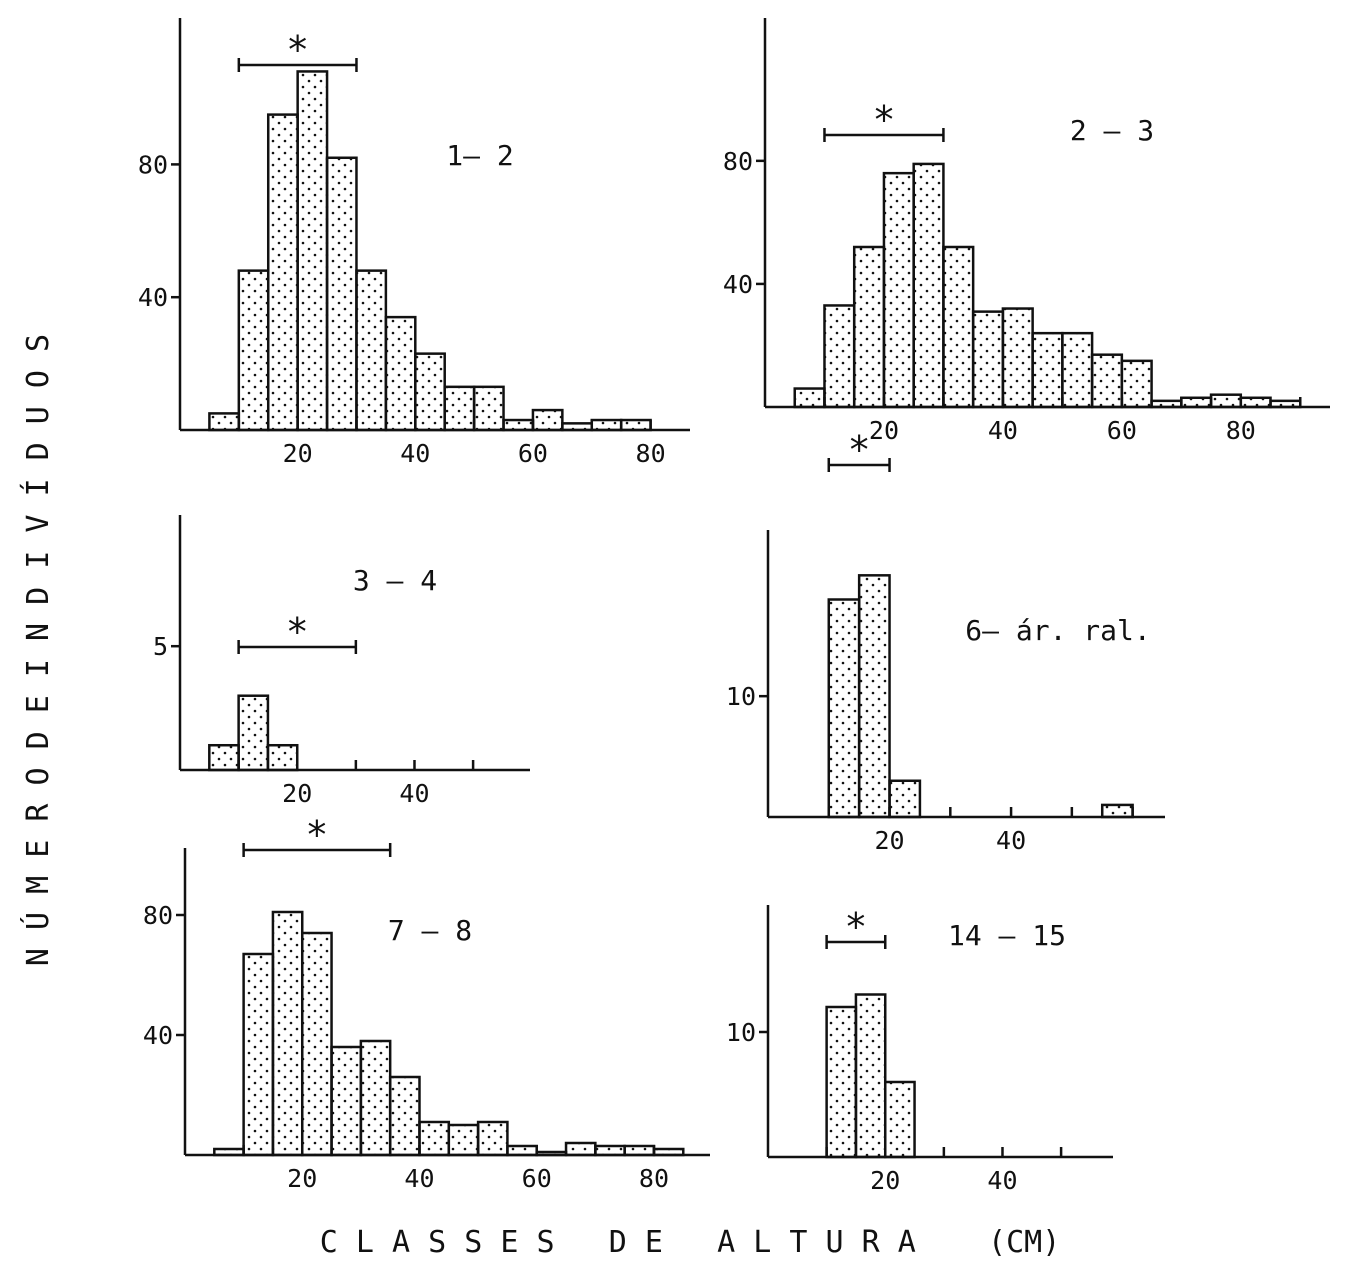 This screenshot has height=1264, width=1354. I want to click on panel-label: 3 — 4, so click(395, 580).